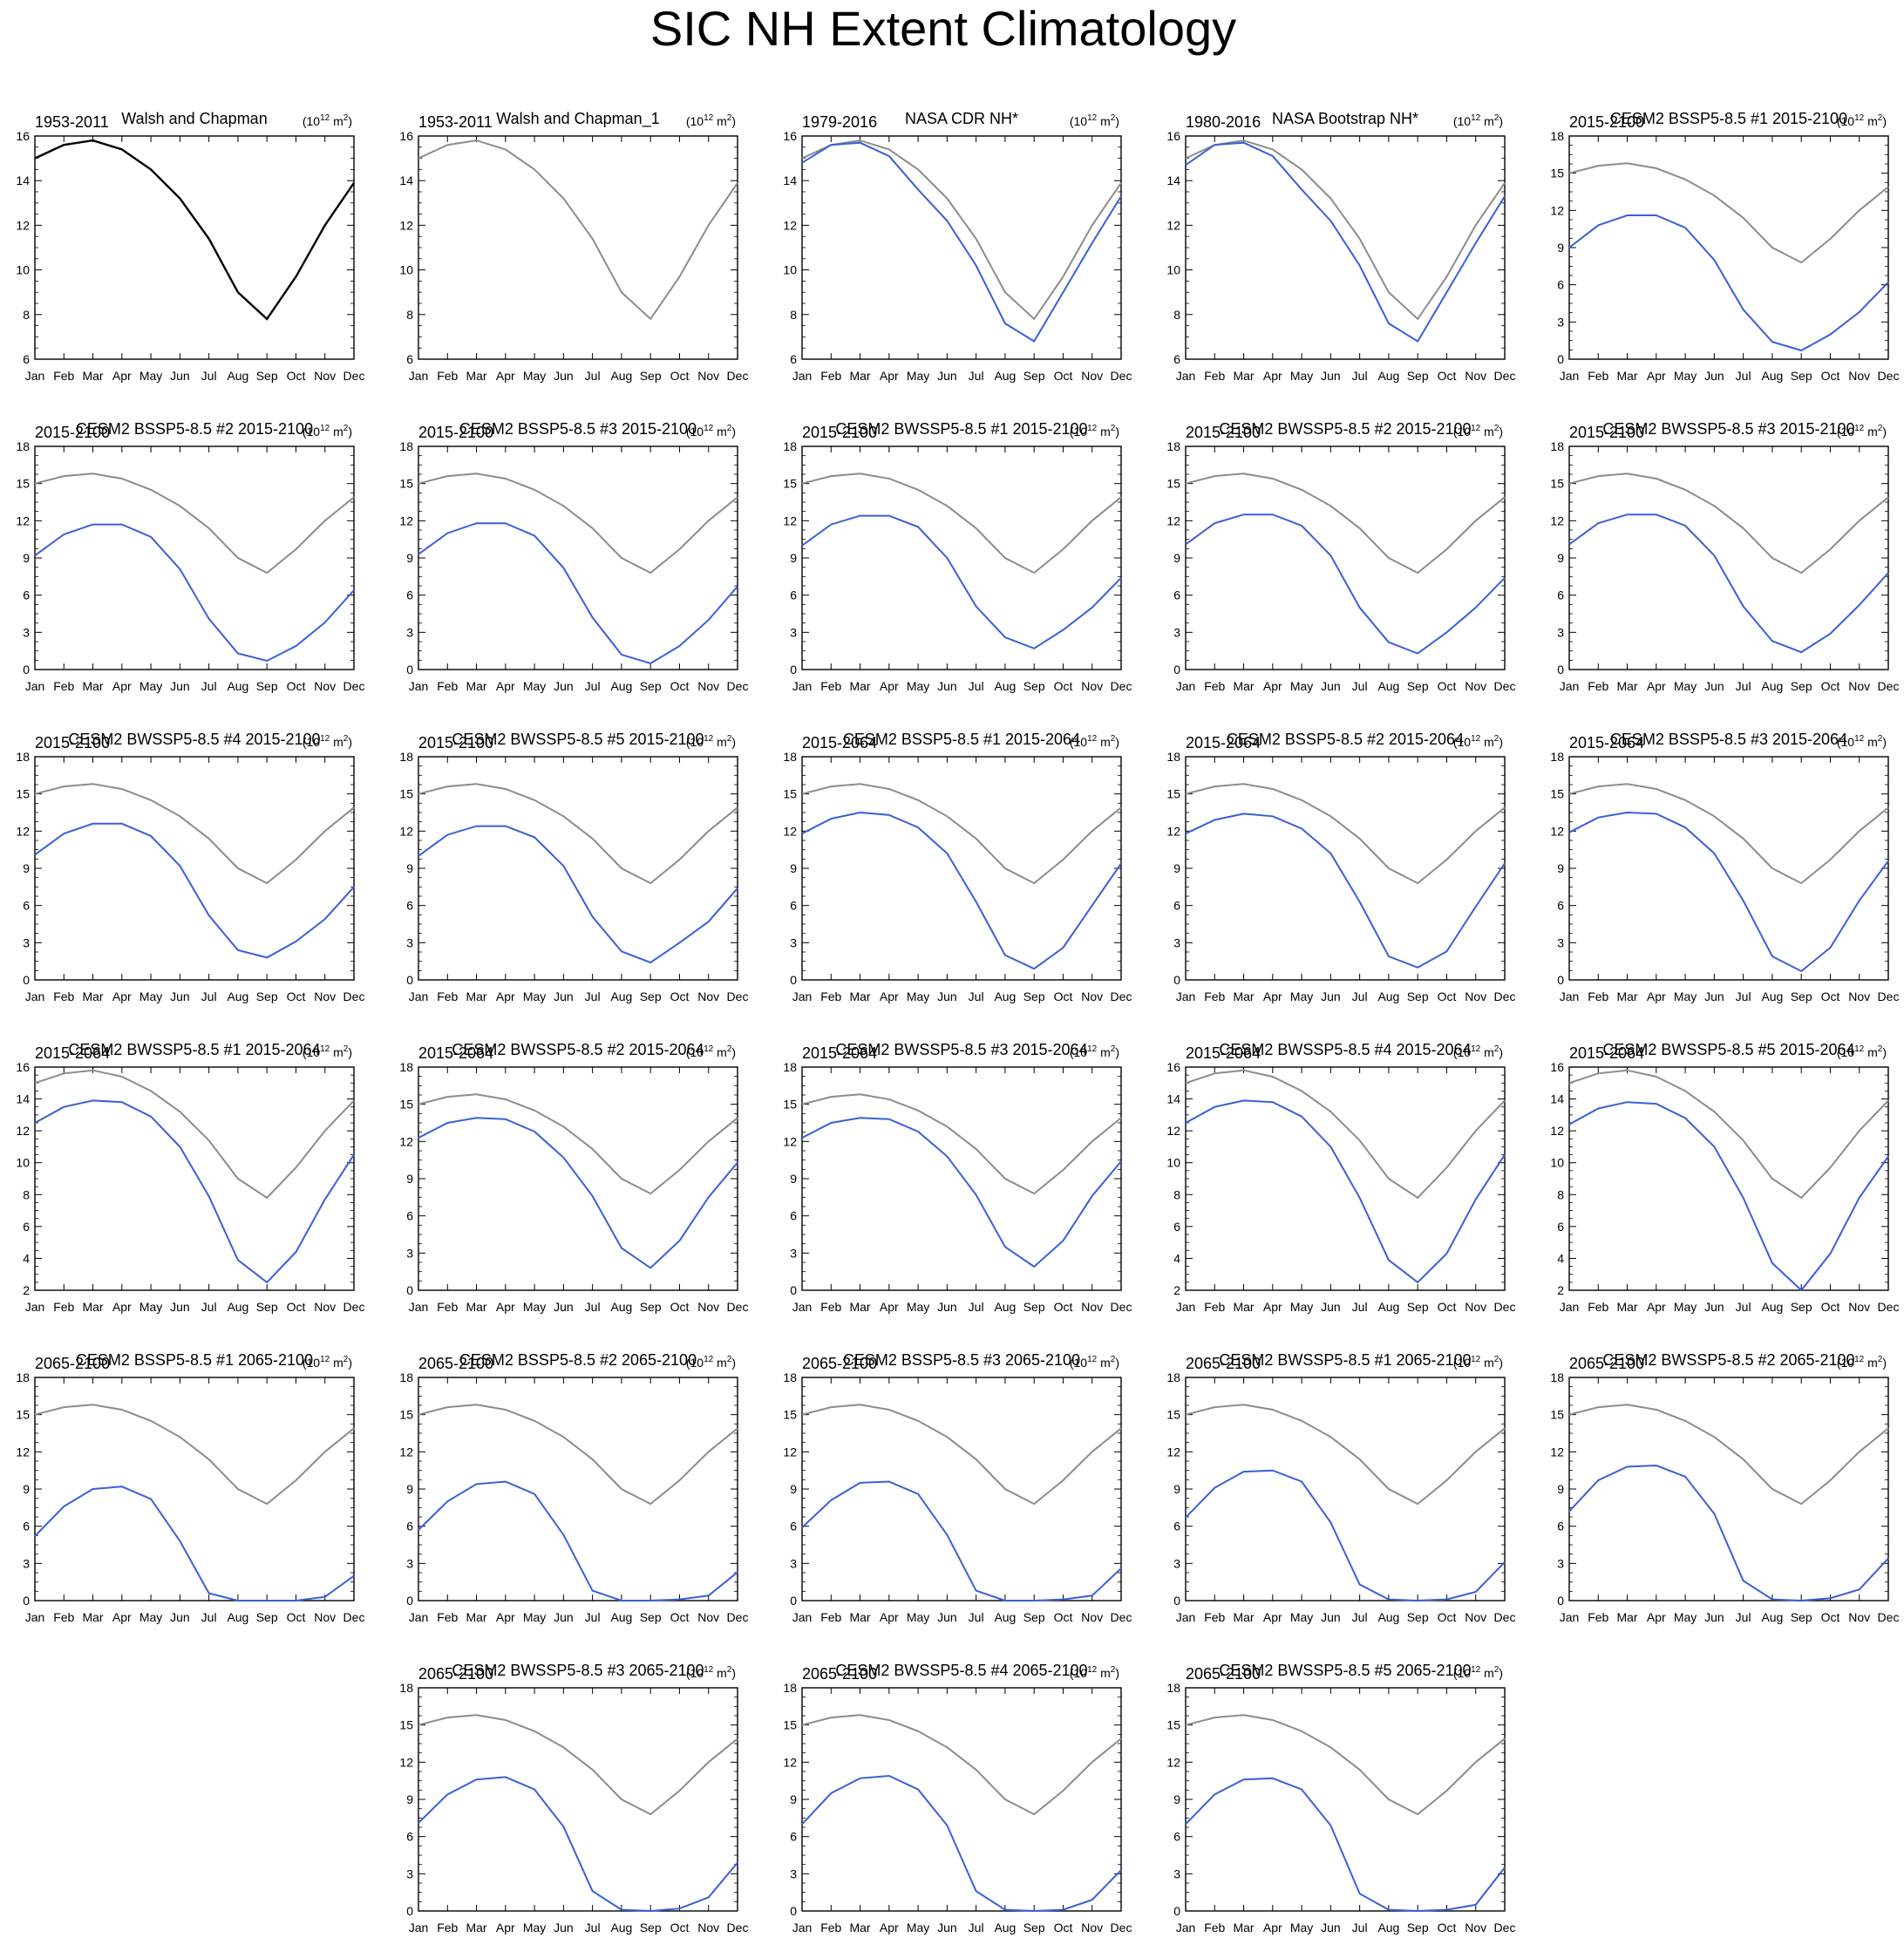 The image size is (1904, 1938). I want to click on y-tick-label: 4, so click(1176, 1258).